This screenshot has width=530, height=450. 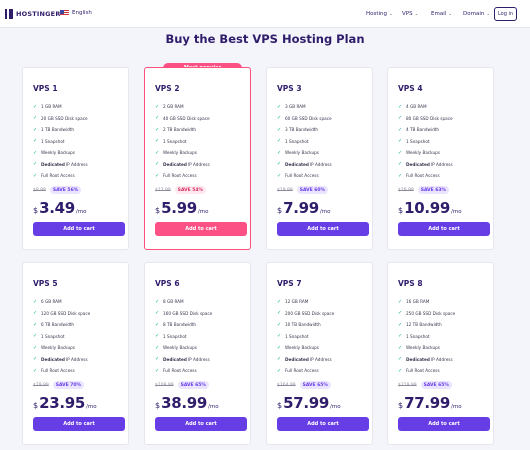 I want to click on hostinger-logo: HOSTINGER, so click(x=33, y=14).